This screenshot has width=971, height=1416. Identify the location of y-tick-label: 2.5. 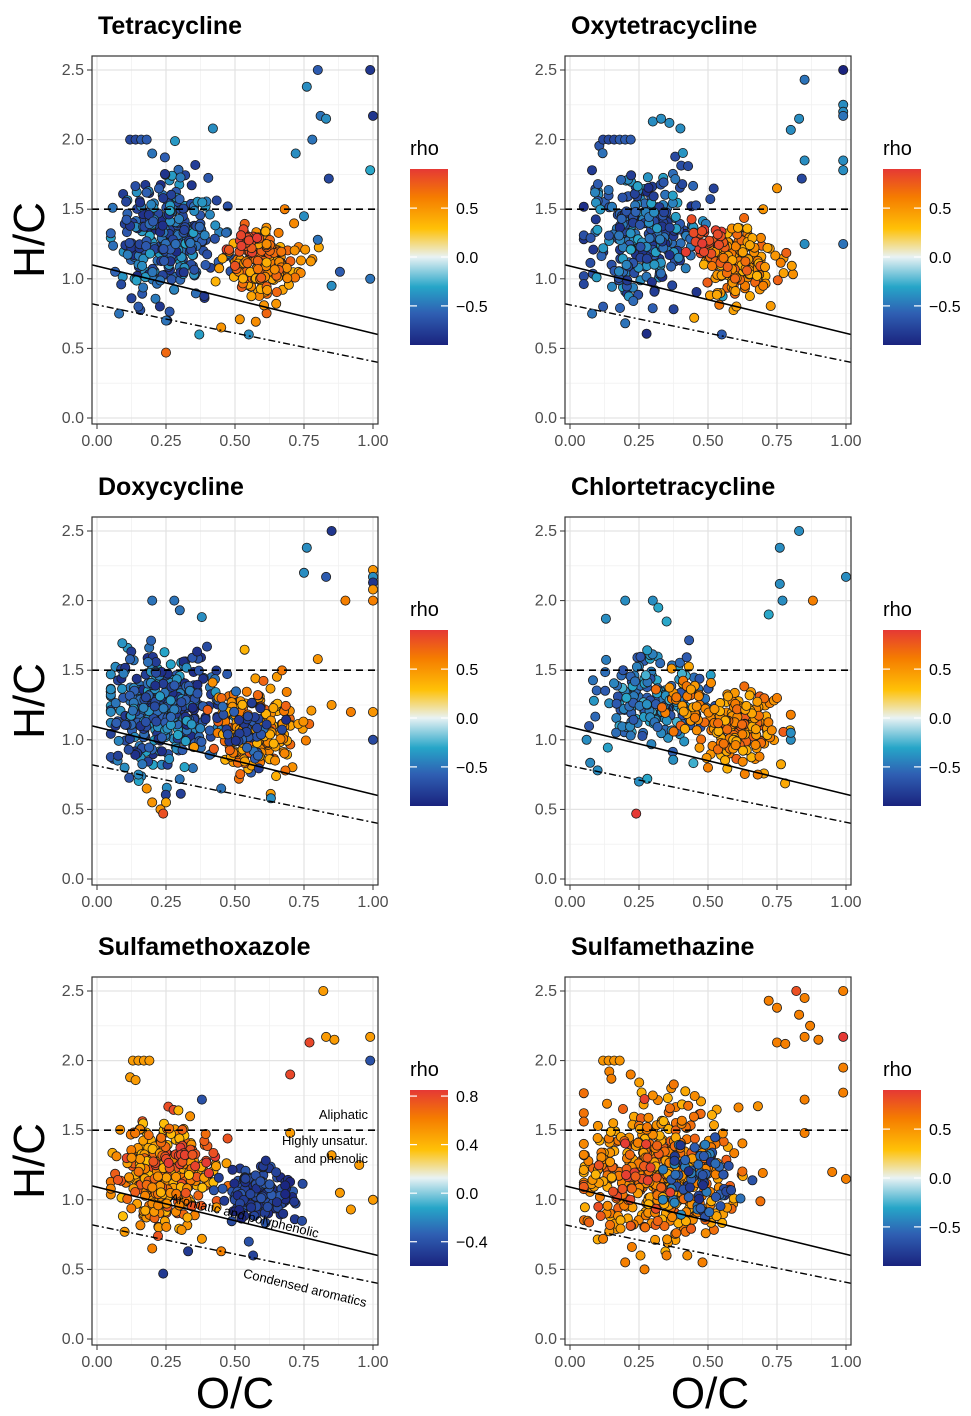
(73, 70).